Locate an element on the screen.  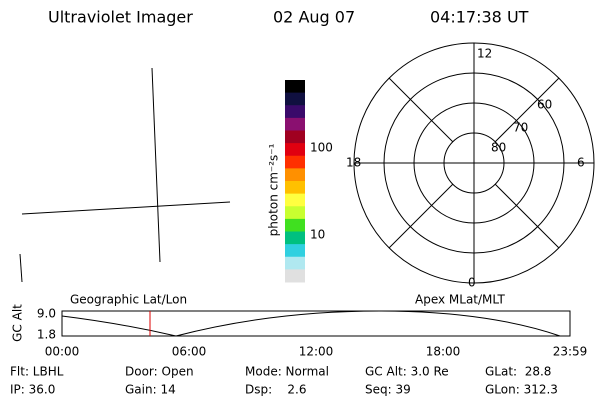
orbit-title: Geographic Lat/Lon is located at coordinates (128, 300).